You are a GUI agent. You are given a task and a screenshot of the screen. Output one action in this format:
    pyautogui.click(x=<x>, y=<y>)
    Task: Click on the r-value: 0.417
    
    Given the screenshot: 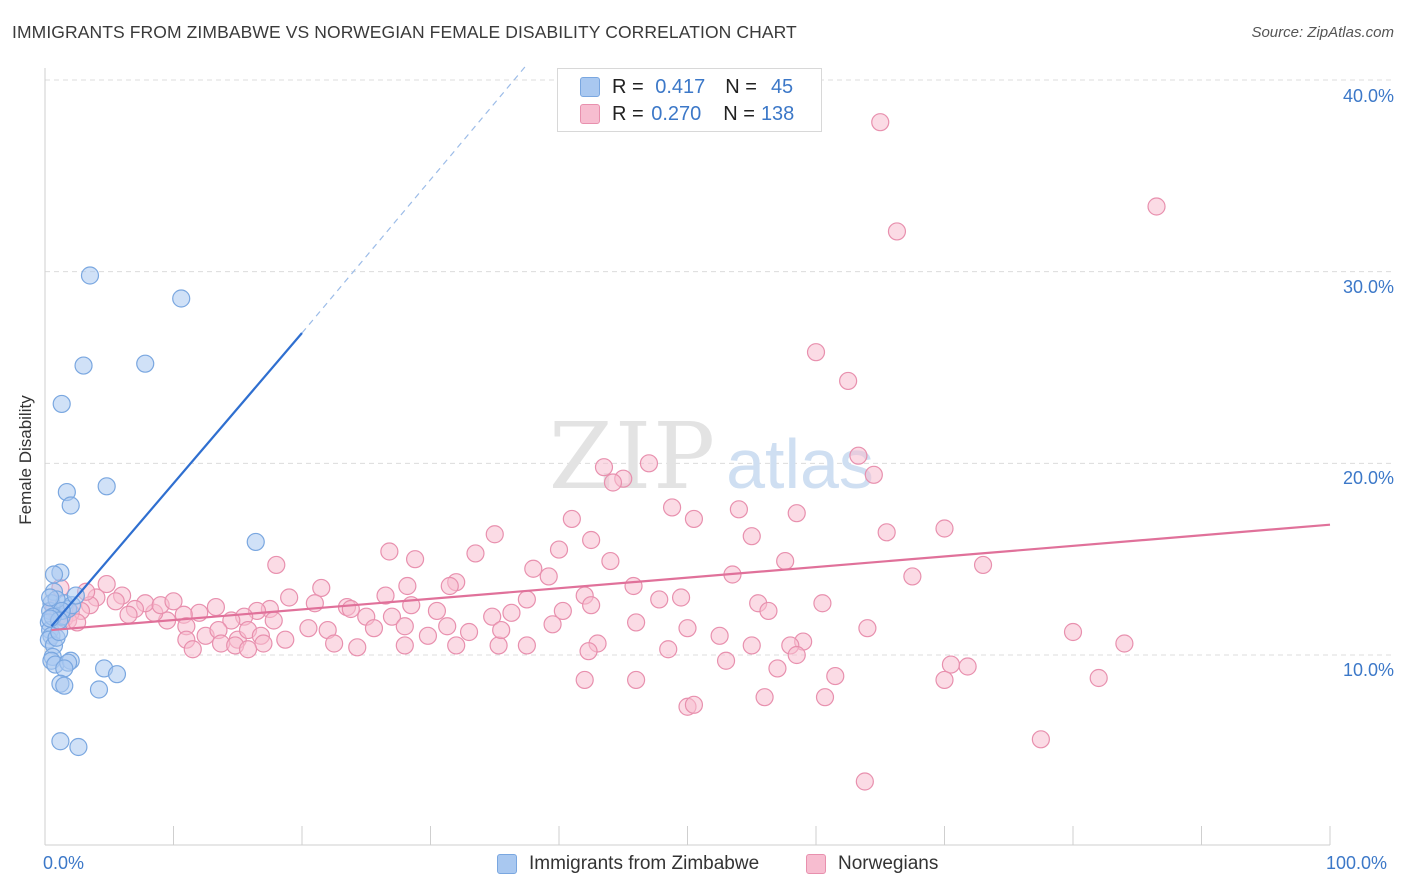 What is the action you would take?
    pyautogui.click(x=680, y=86)
    